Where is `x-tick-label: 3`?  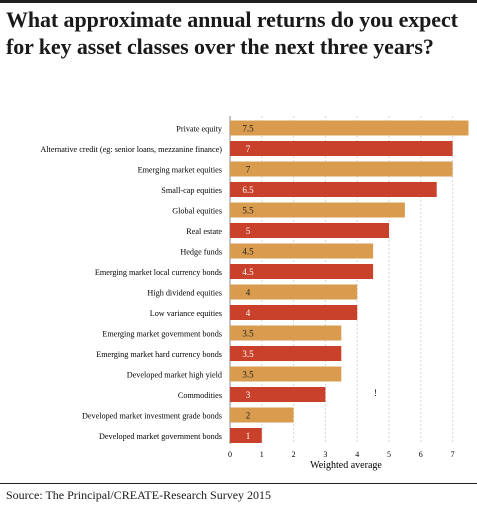
x-tick-label: 3 is located at coordinates (325, 454).